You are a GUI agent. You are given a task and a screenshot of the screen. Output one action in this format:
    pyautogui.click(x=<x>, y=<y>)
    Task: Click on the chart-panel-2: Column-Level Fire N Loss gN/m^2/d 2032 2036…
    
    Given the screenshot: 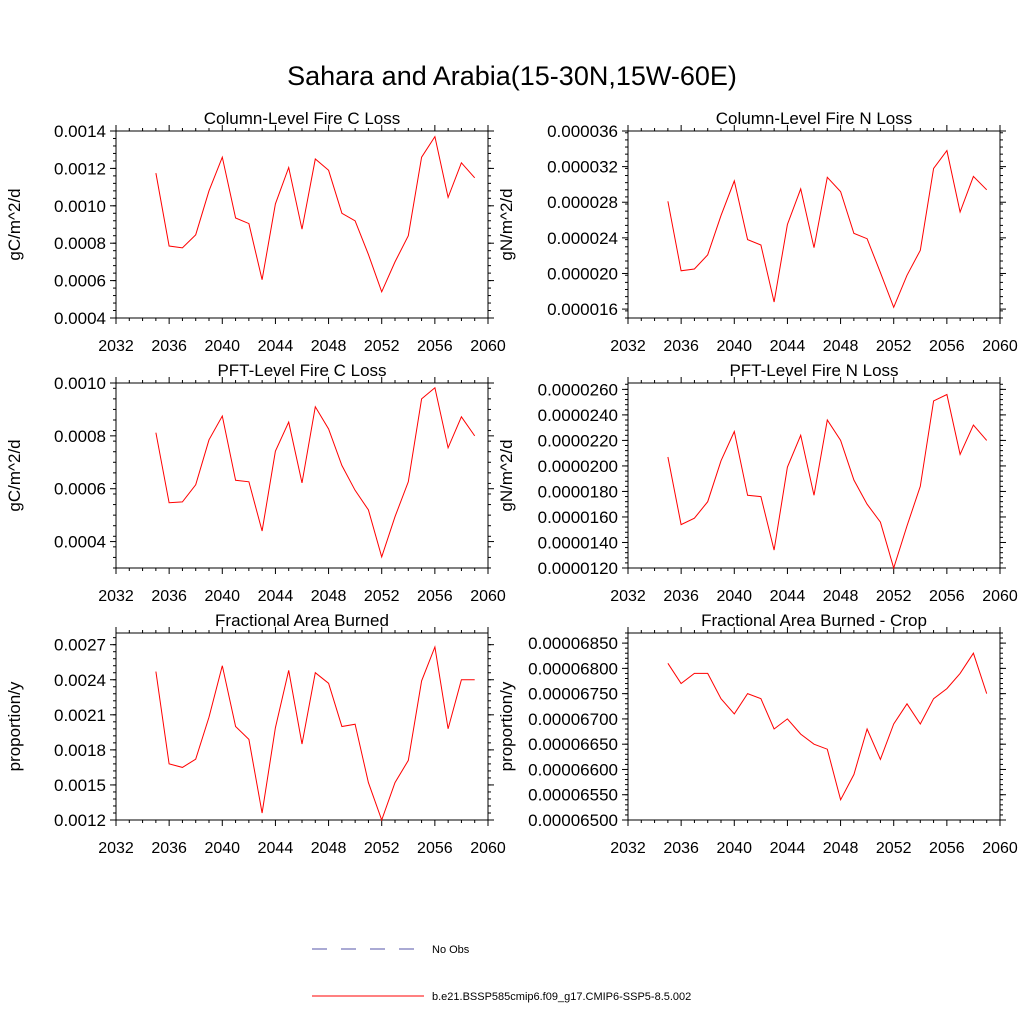 What is the action you would take?
    pyautogui.click(x=757, y=232)
    